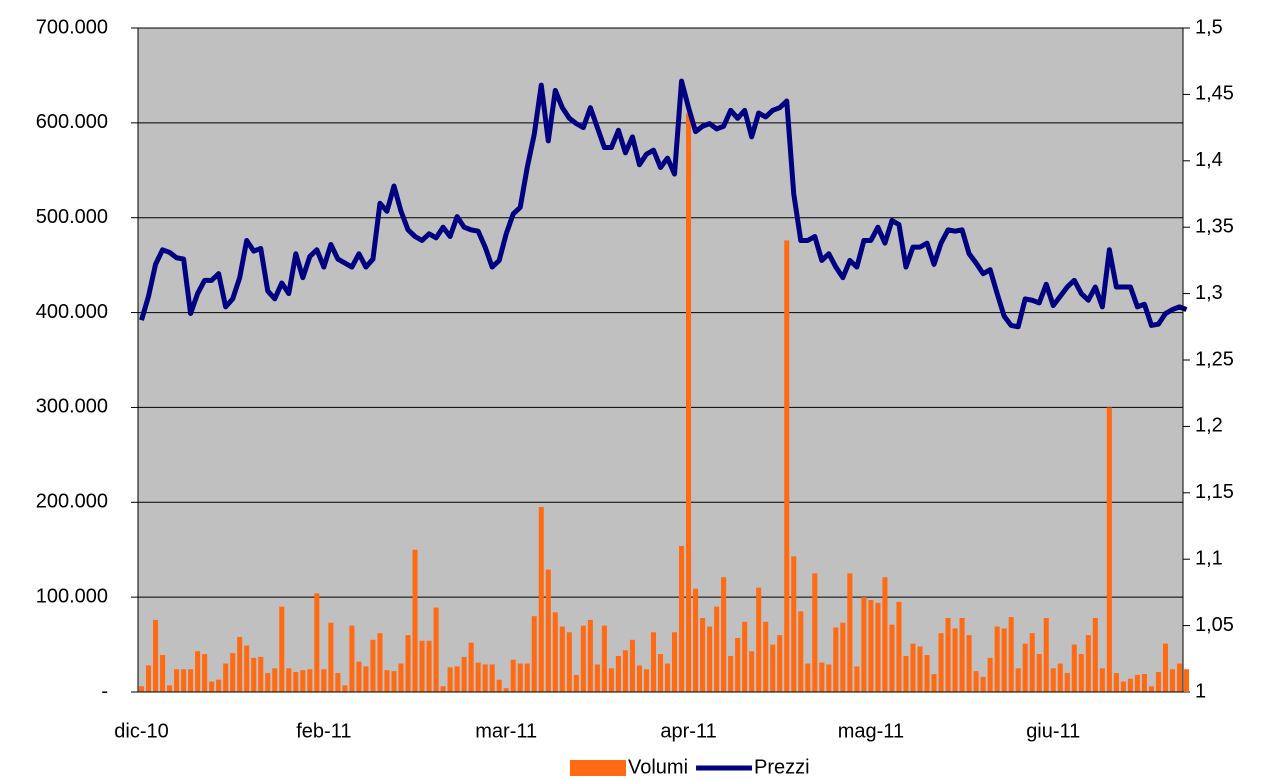  Describe the element at coordinates (323, 731) in the screenshot. I see `x-tick-label: feb-11` at that location.